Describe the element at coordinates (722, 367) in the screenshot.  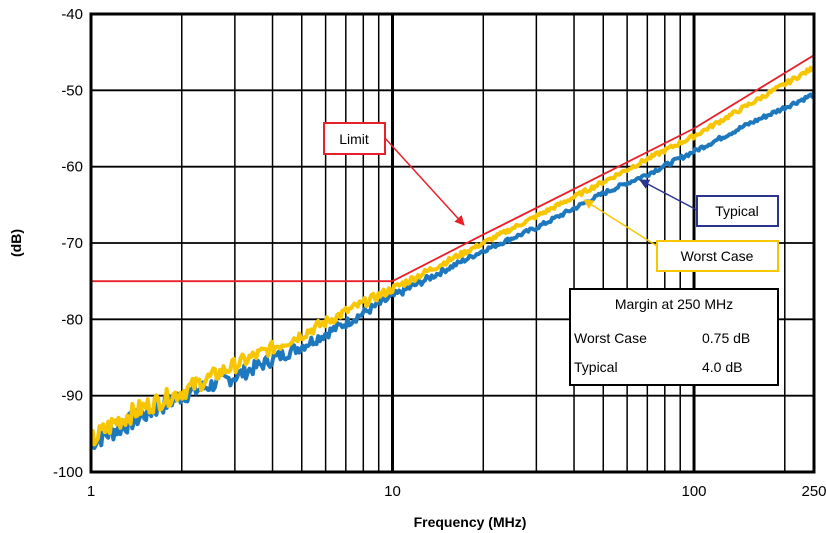
I see `margin-row-value: 4.0 dB` at that location.